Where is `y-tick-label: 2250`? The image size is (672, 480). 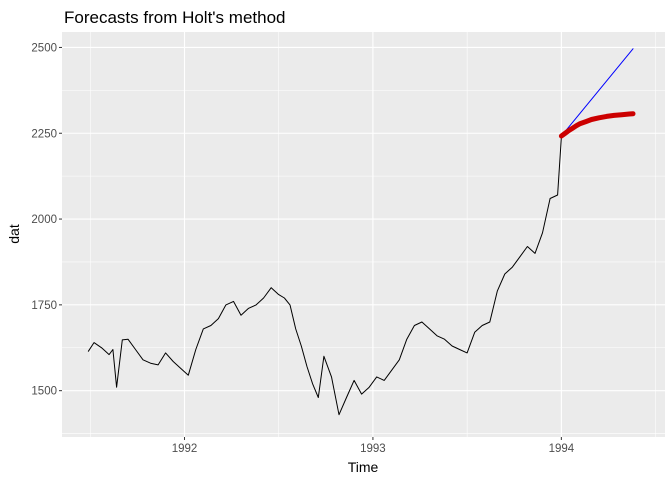 y-tick-label: 2250 is located at coordinates (44, 134).